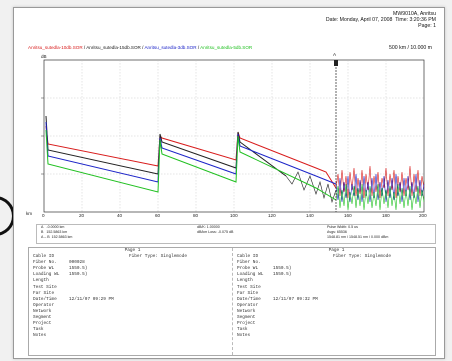  I want to click on y-axis-ticks, so click(42, 136).